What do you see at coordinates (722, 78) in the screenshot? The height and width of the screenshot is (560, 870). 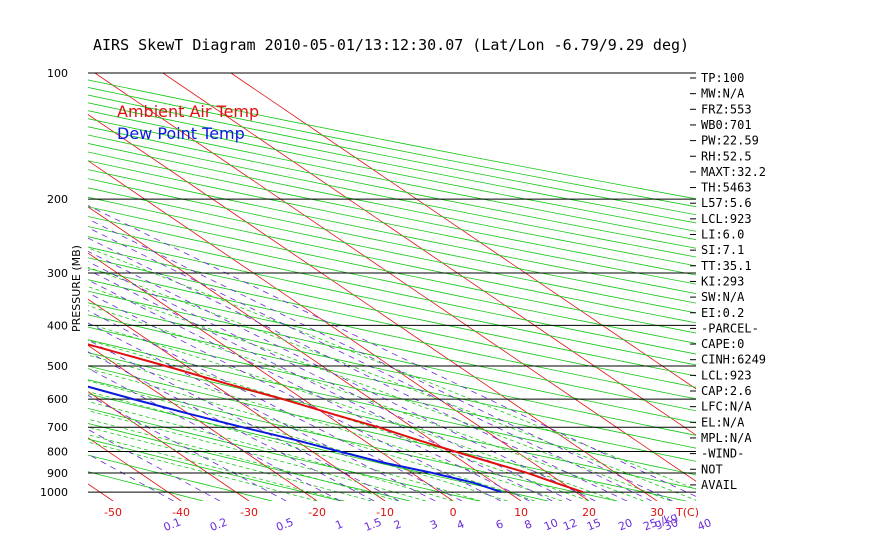 I see `index-item: TP:100` at bounding box center [722, 78].